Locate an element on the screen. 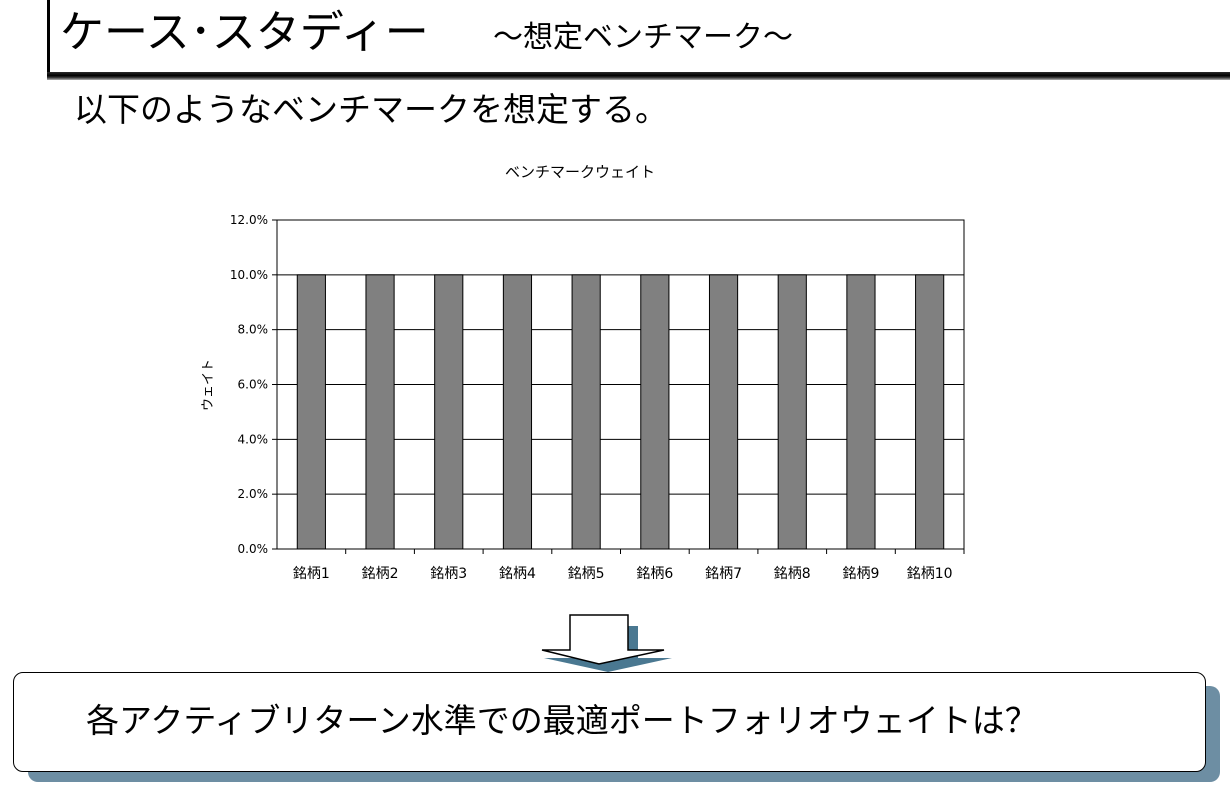 The height and width of the screenshot is (798, 1230). x-tick-label: 銘柄5 is located at coordinates (586, 574).